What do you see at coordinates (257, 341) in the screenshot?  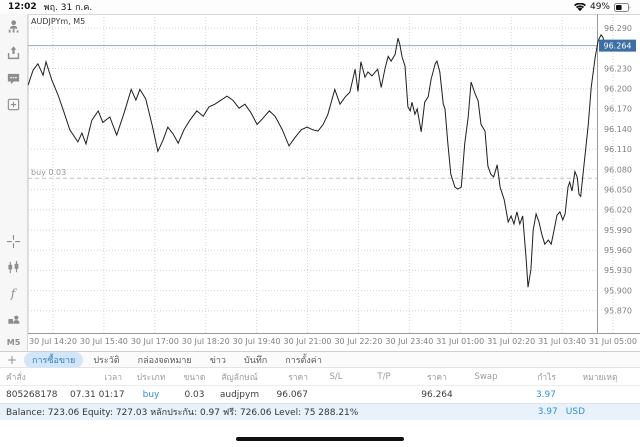 I see `time-tick-label: 30 Jul 19:40` at bounding box center [257, 341].